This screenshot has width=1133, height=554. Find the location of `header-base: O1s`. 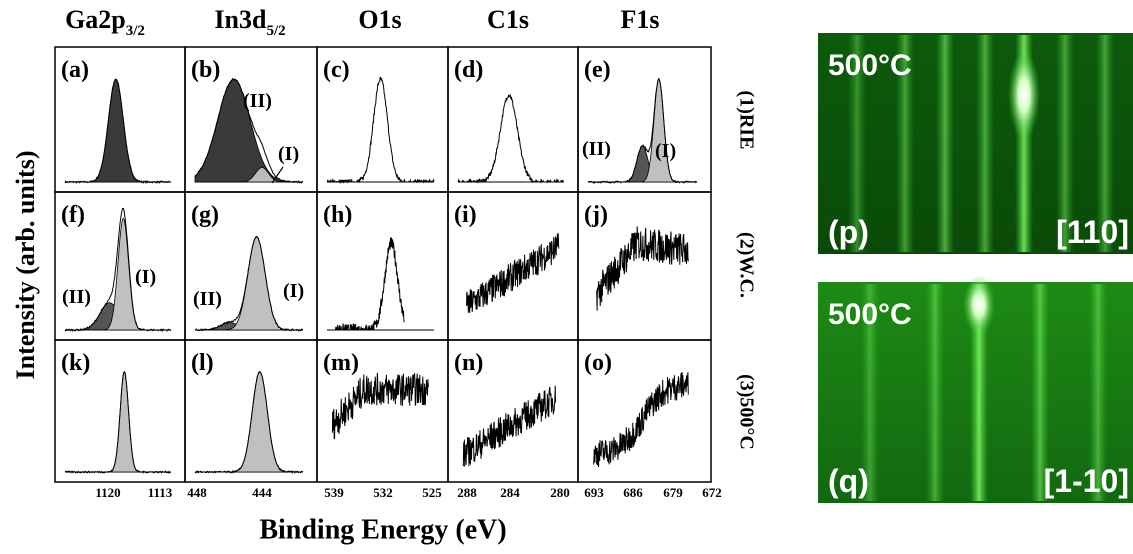

header-base: O1s is located at coordinates (379, 19).